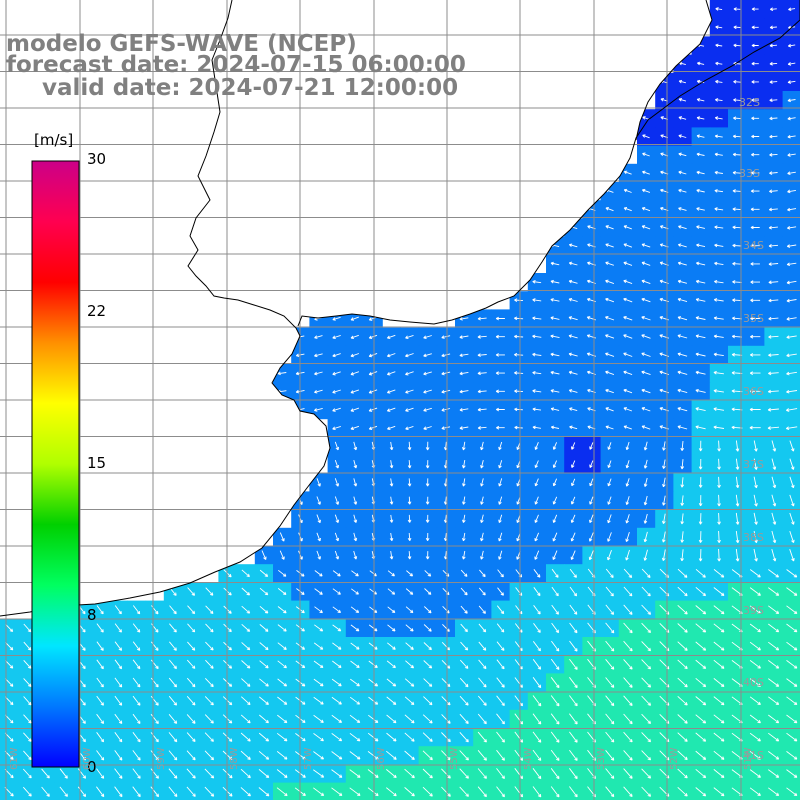 The image size is (800, 804). Describe the element at coordinates (161, 758) in the screenshot. I see `lon-label-59w: 59W` at that location.